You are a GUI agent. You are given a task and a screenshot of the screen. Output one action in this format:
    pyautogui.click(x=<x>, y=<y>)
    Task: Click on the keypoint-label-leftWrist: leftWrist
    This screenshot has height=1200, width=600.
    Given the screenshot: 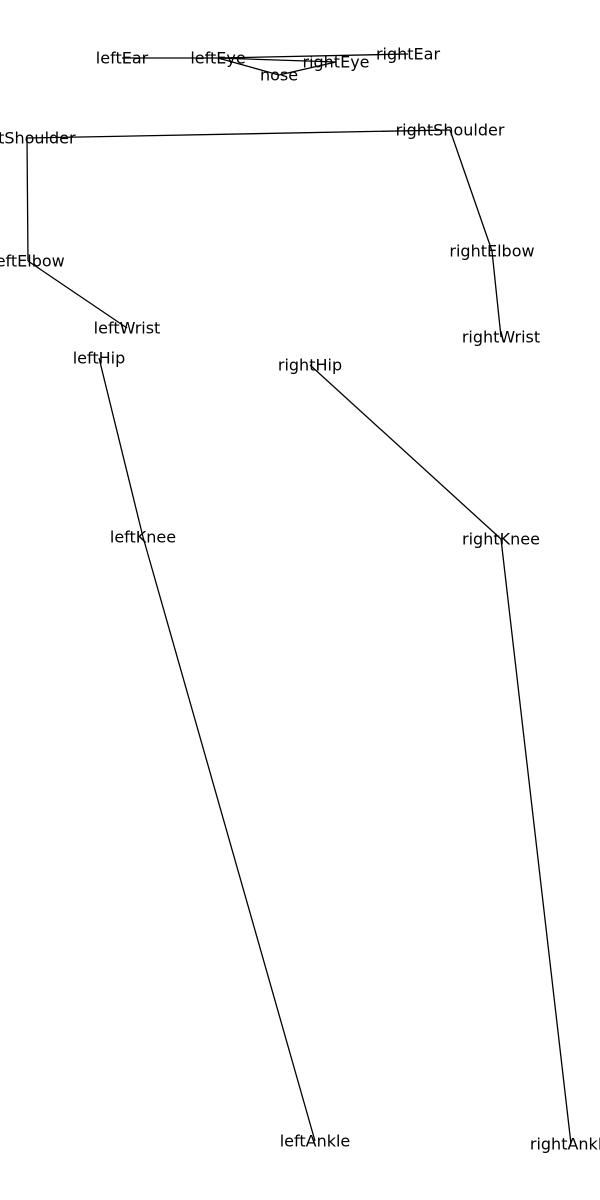 What is the action you would take?
    pyautogui.click(x=127, y=328)
    